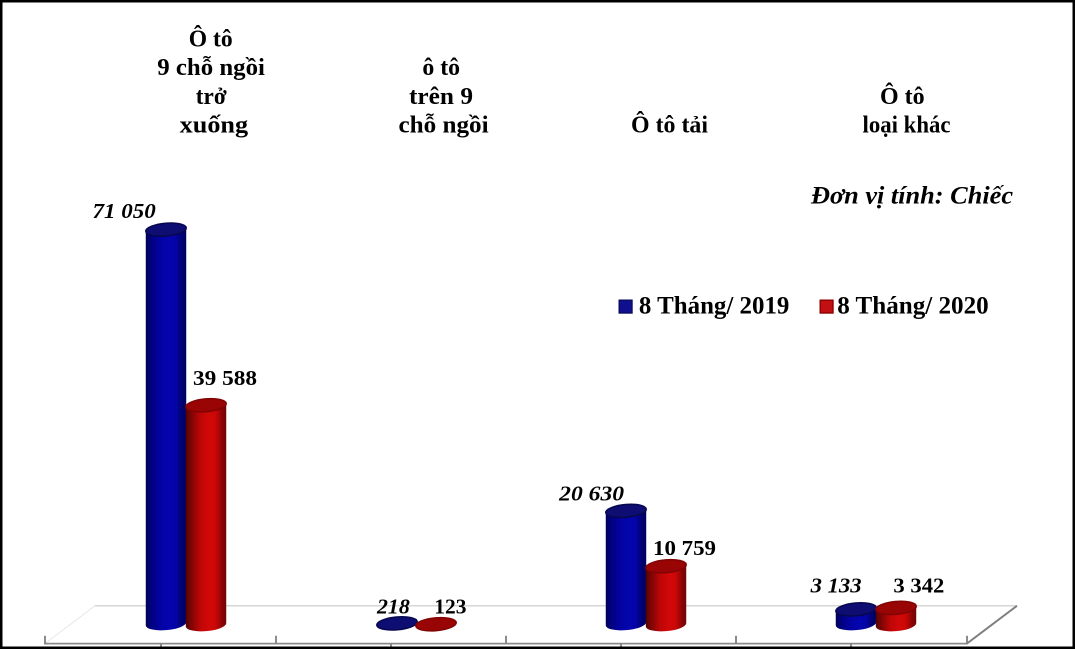 The width and height of the screenshot is (1075, 649). Describe the element at coordinates (441, 68) in the screenshot. I see `svg-text: ô tô` at that location.